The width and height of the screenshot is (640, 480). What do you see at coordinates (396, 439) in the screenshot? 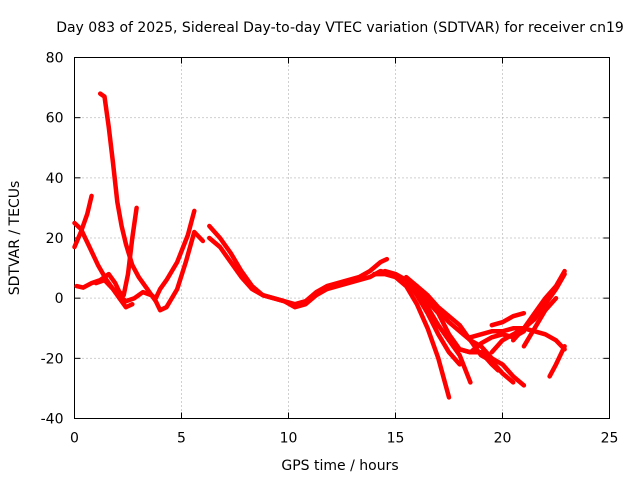
I see `x-tick-label: 15` at bounding box center [396, 439].